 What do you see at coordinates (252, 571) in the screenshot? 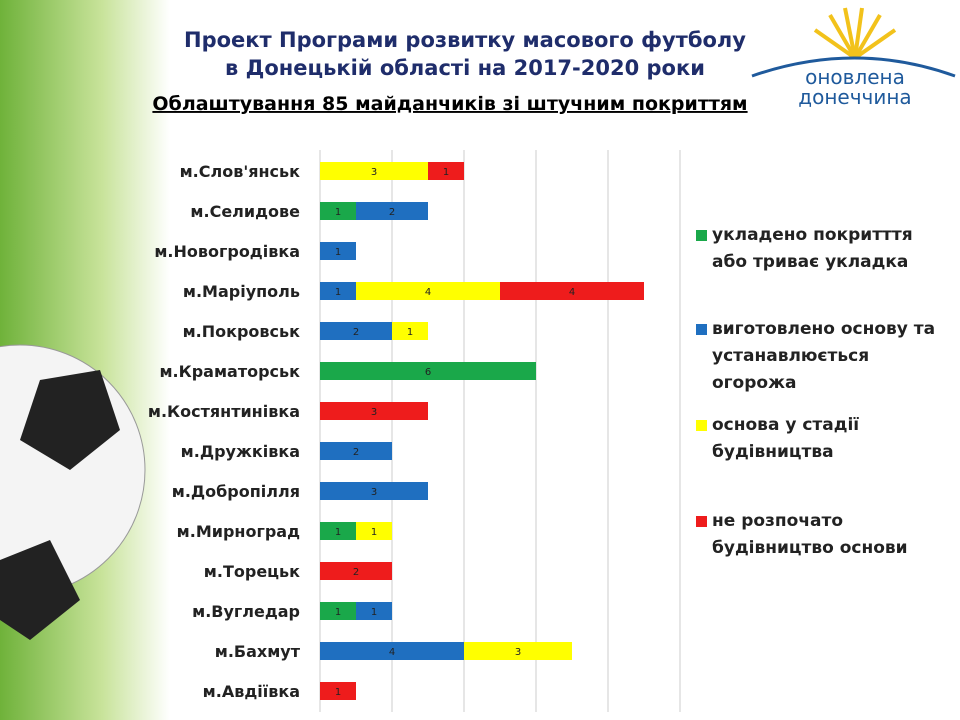
I see `category-label: м.Торецьк` at bounding box center [252, 571].